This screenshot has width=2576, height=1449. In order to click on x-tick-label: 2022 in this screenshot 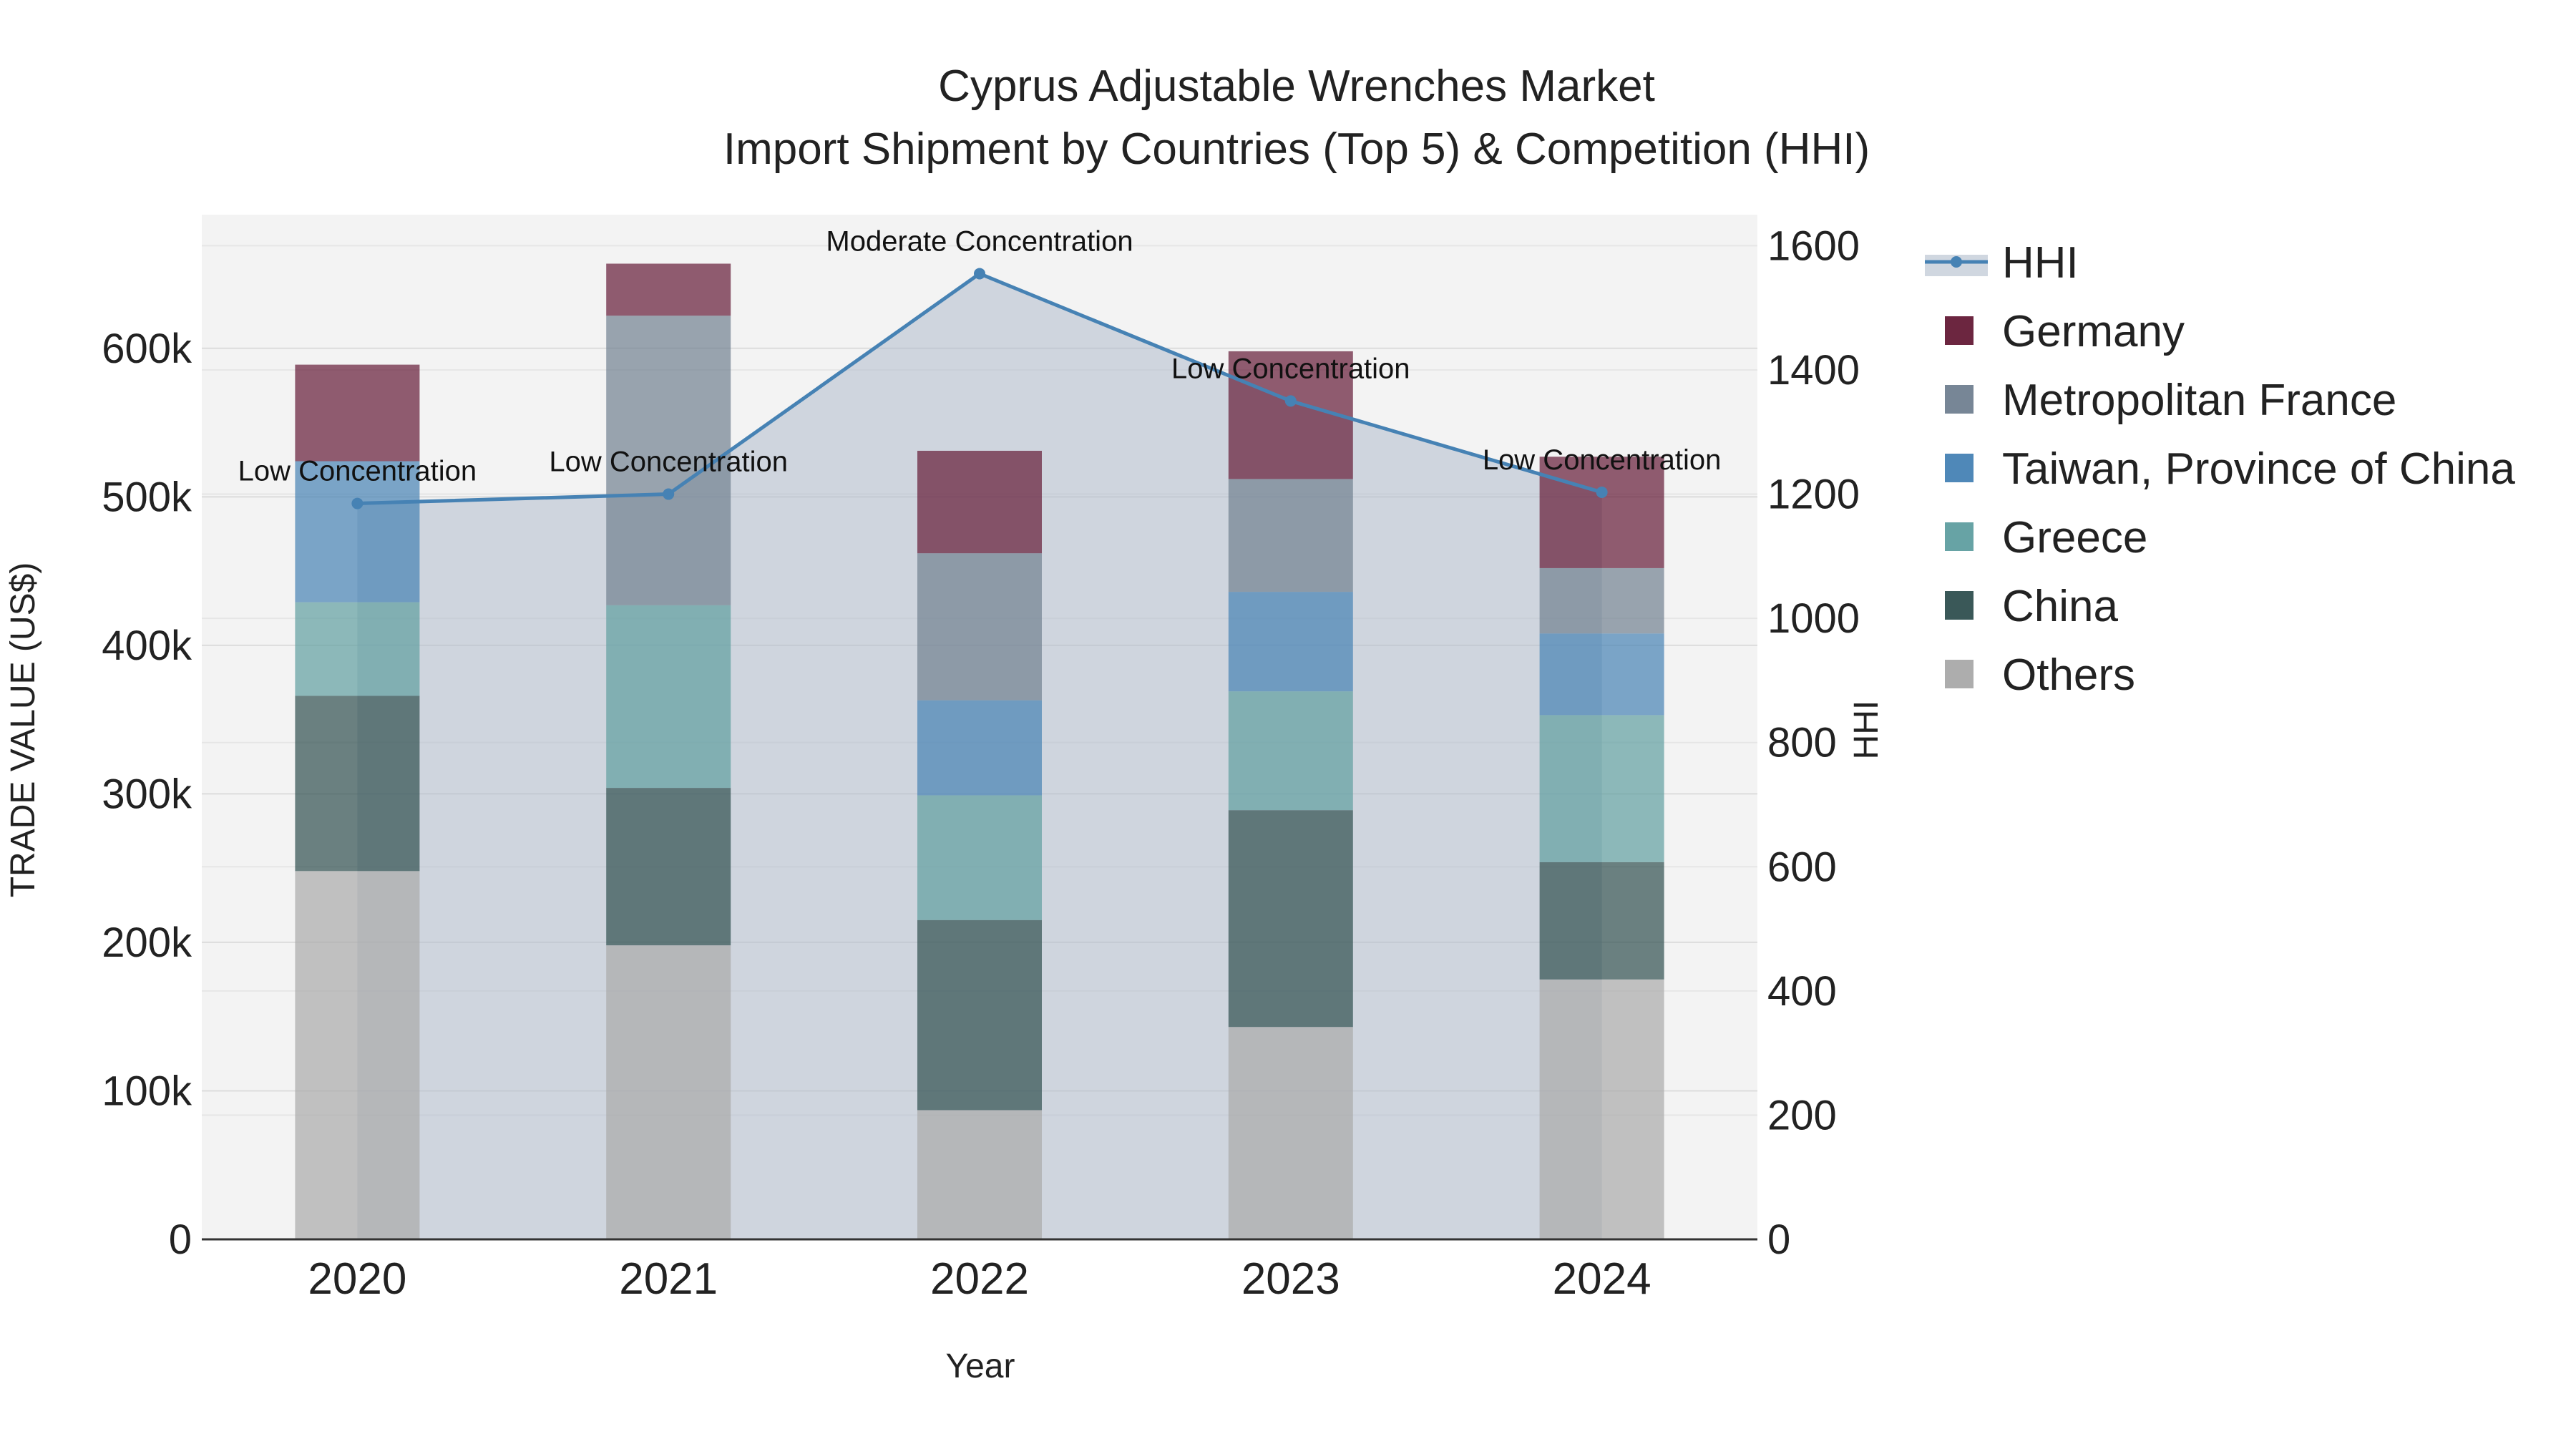, I will do `click(979, 1279)`.